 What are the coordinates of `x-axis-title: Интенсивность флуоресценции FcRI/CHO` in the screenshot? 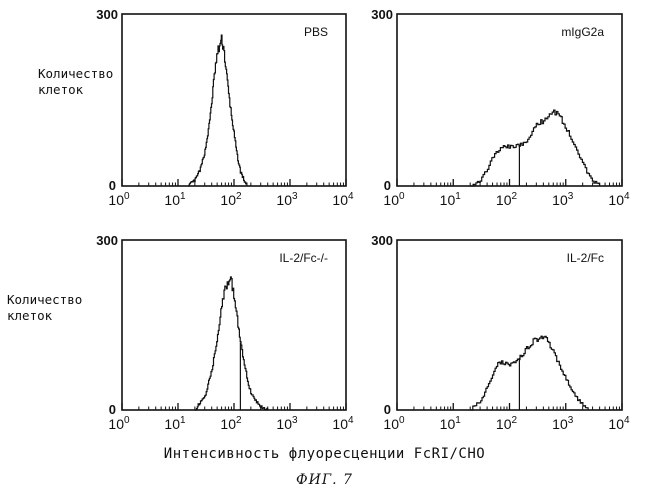 It's located at (324, 454).